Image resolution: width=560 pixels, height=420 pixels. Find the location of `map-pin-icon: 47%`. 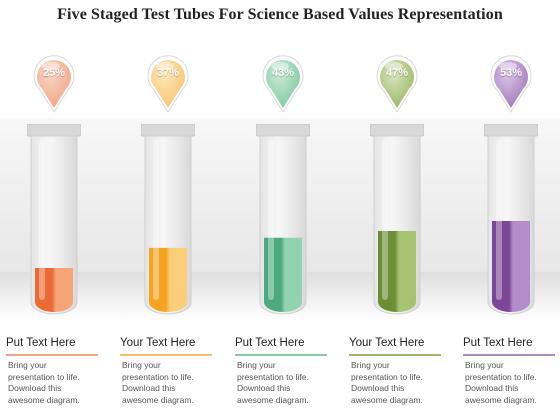

map-pin-icon: 47% is located at coordinates (397, 83).